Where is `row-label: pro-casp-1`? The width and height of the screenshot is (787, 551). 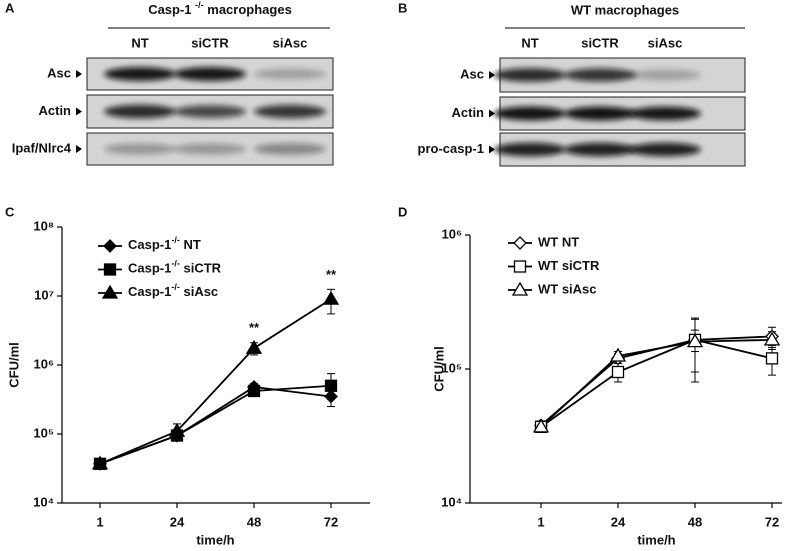 row-label: pro-casp-1 is located at coordinates (451, 148).